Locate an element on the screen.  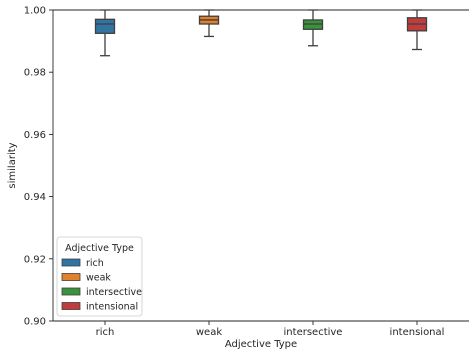
legend-item-rich: rich is located at coordinates (82, 263).